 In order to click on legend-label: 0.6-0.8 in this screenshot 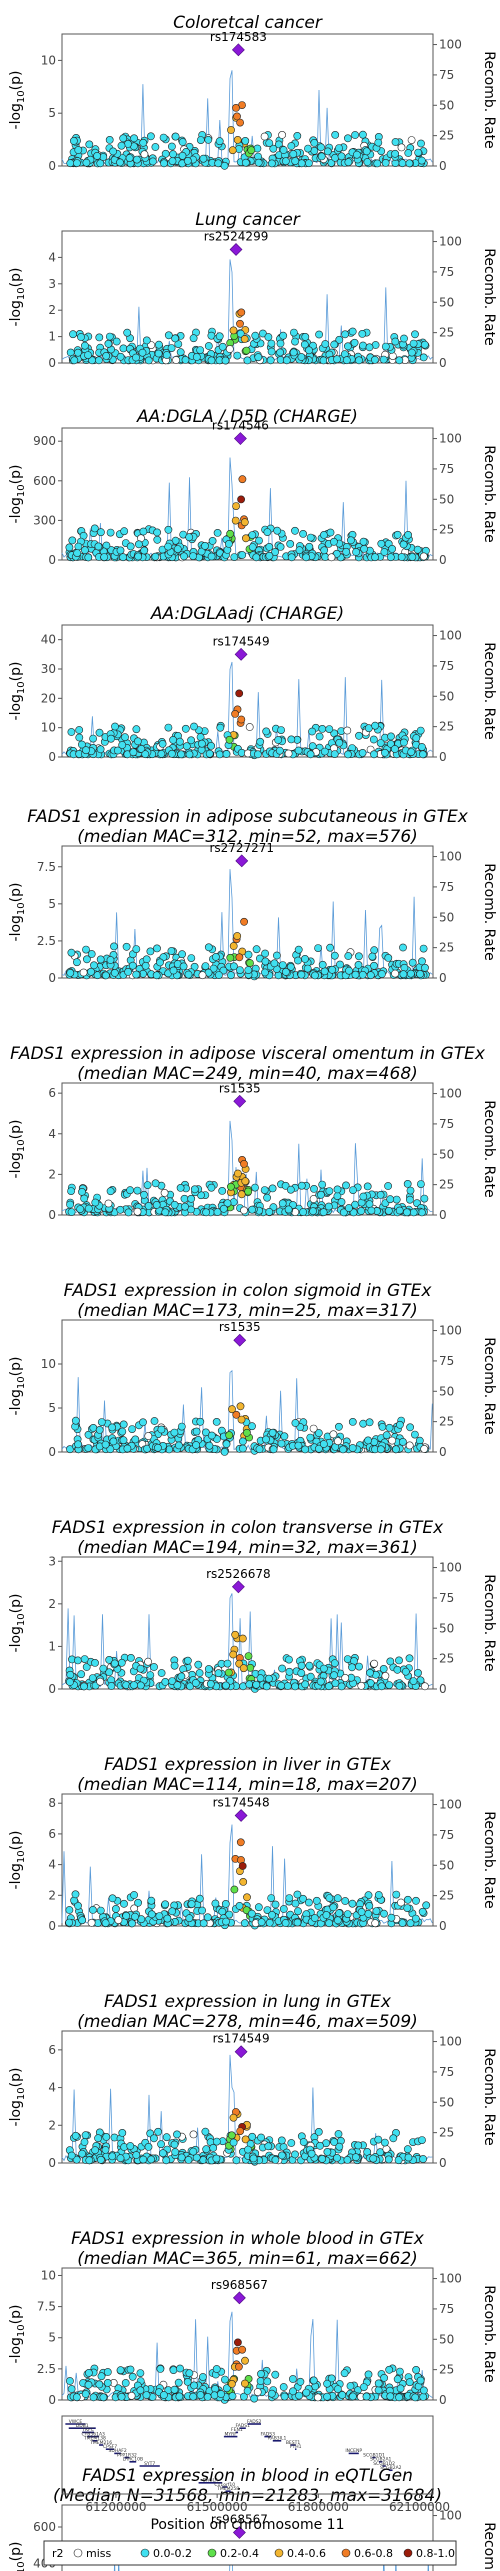, I will do `click(373, 2553)`.